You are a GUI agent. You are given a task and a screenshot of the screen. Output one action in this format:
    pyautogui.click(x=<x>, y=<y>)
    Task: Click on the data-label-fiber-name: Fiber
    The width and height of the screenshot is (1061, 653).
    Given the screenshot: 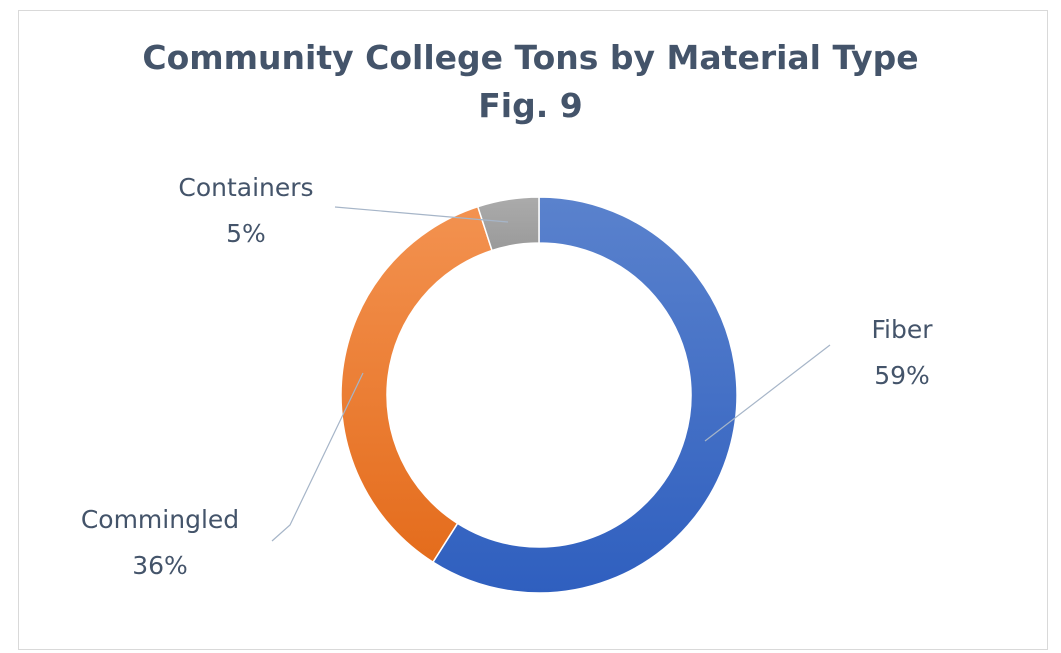 What is the action you would take?
    pyautogui.click(x=902, y=329)
    